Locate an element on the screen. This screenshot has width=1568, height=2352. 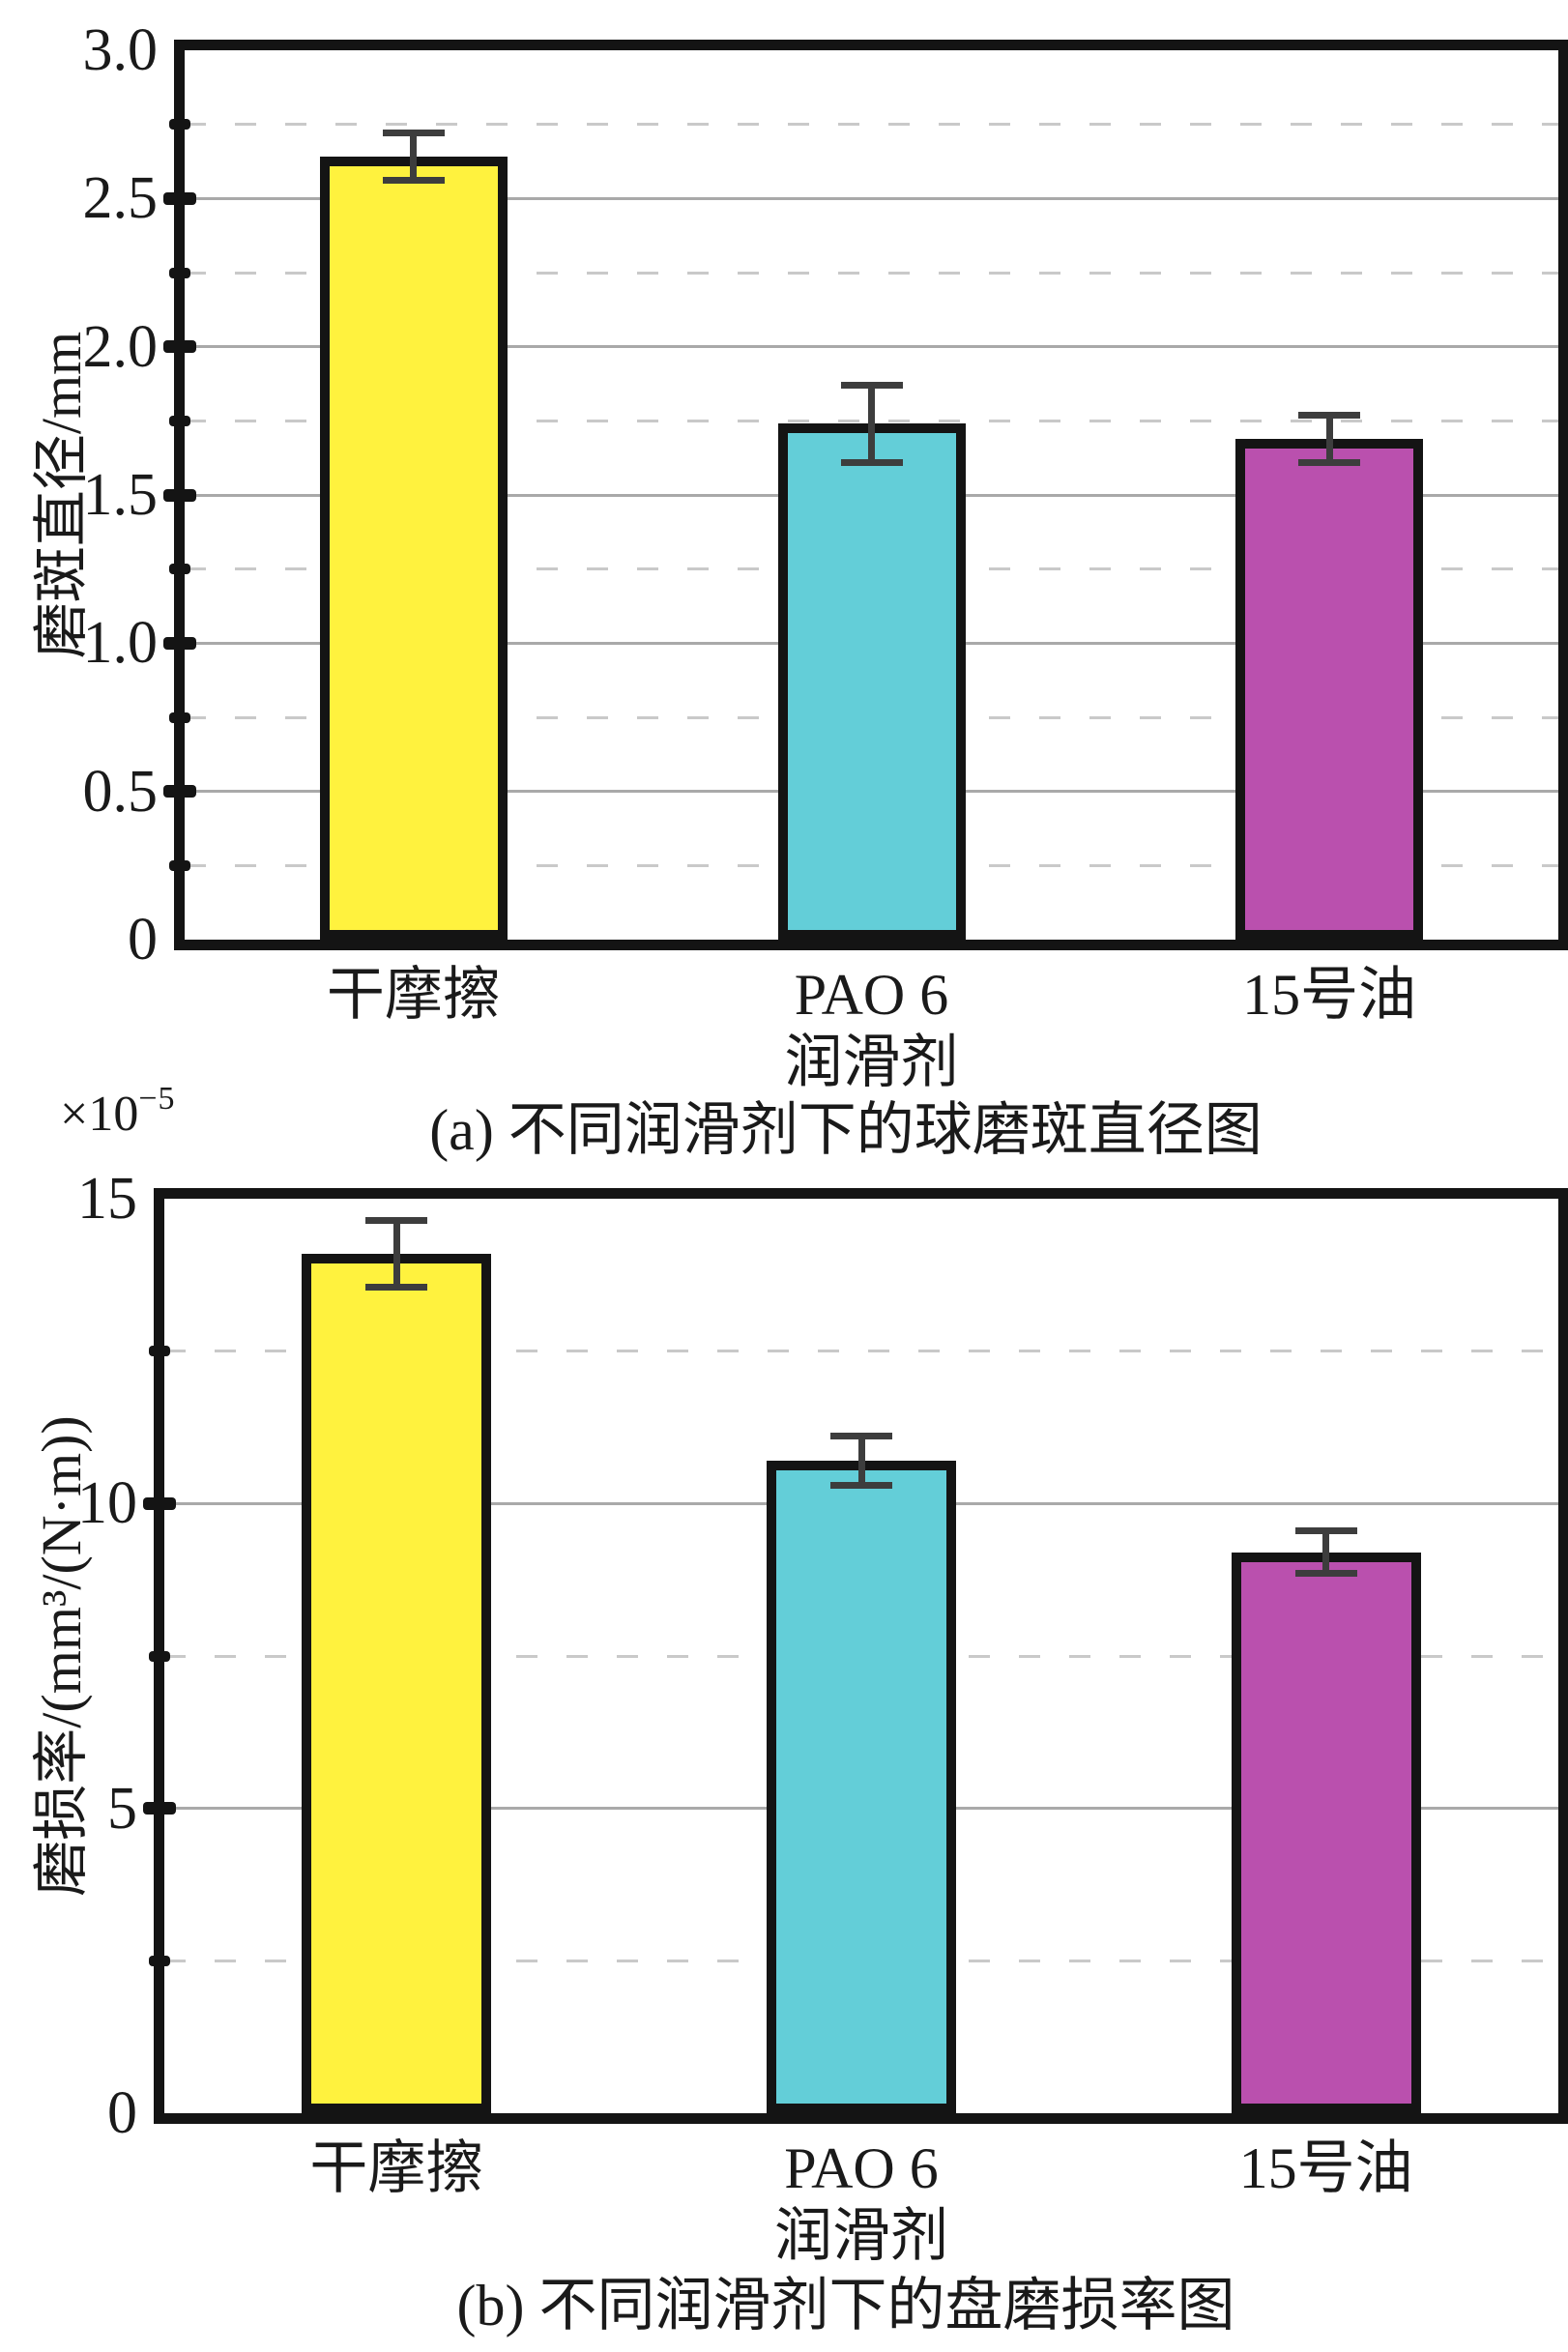
y-tick-label-a-1.0: 1.0 is located at coordinates (120, 643).